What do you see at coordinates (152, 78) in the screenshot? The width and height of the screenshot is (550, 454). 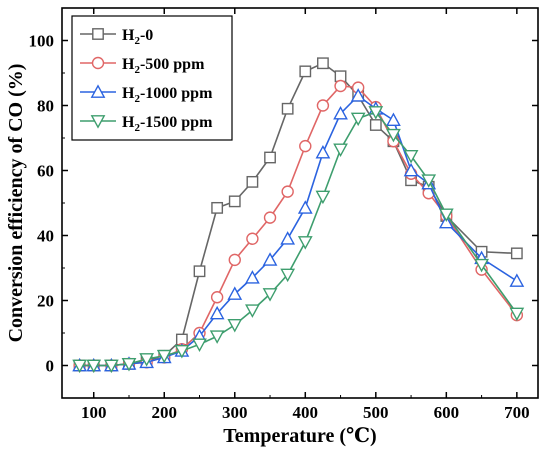 I see `legend: H2-0 H2-500 ppm H2-1000 ppm H2-1500 ppm` at bounding box center [152, 78].